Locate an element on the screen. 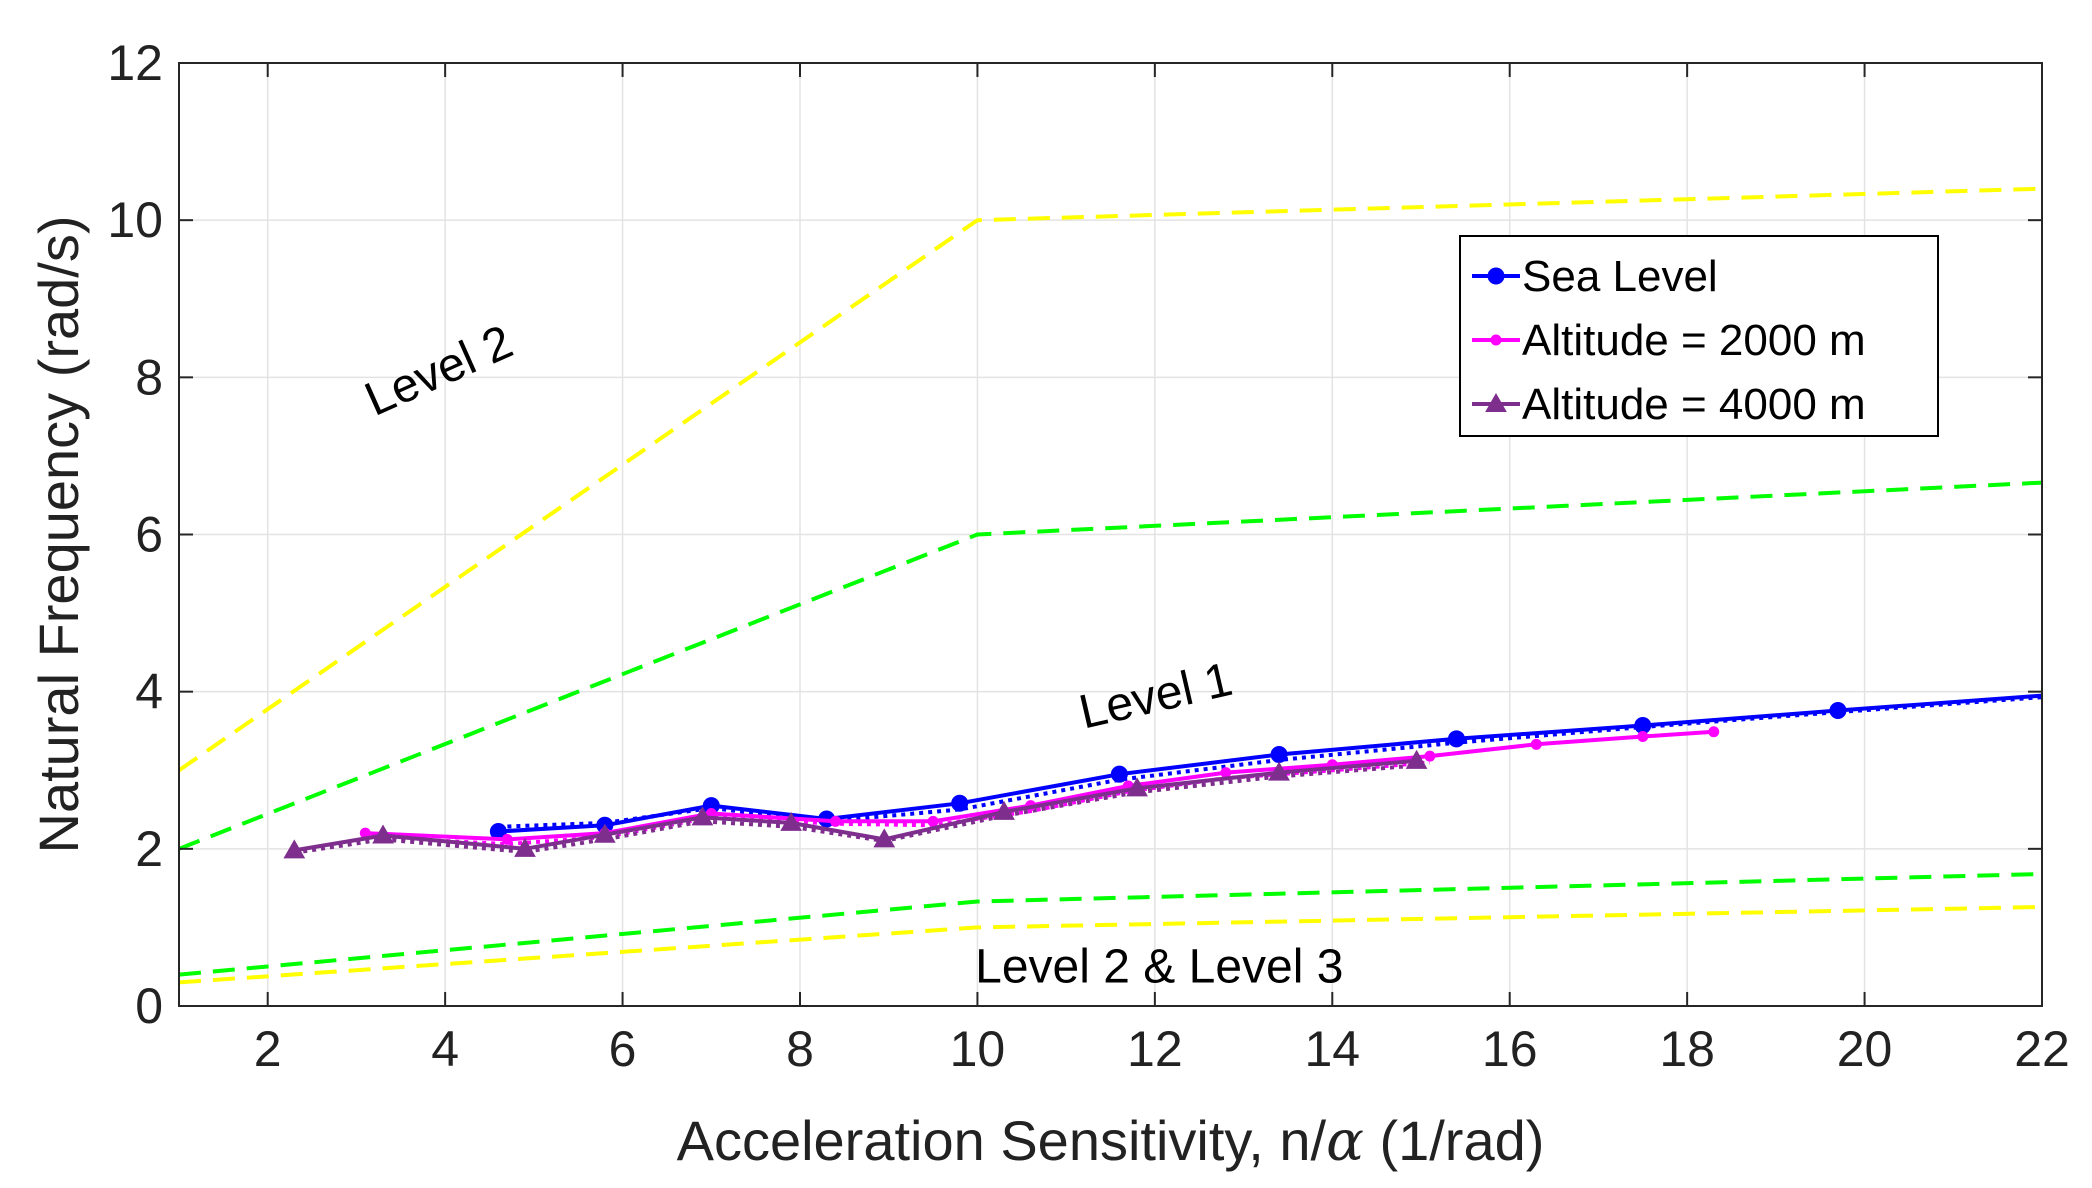 Image resolution: width=2092 pixels, height=1188 pixels. level-2-lower-boundary-line is located at coordinates (1110, 945).